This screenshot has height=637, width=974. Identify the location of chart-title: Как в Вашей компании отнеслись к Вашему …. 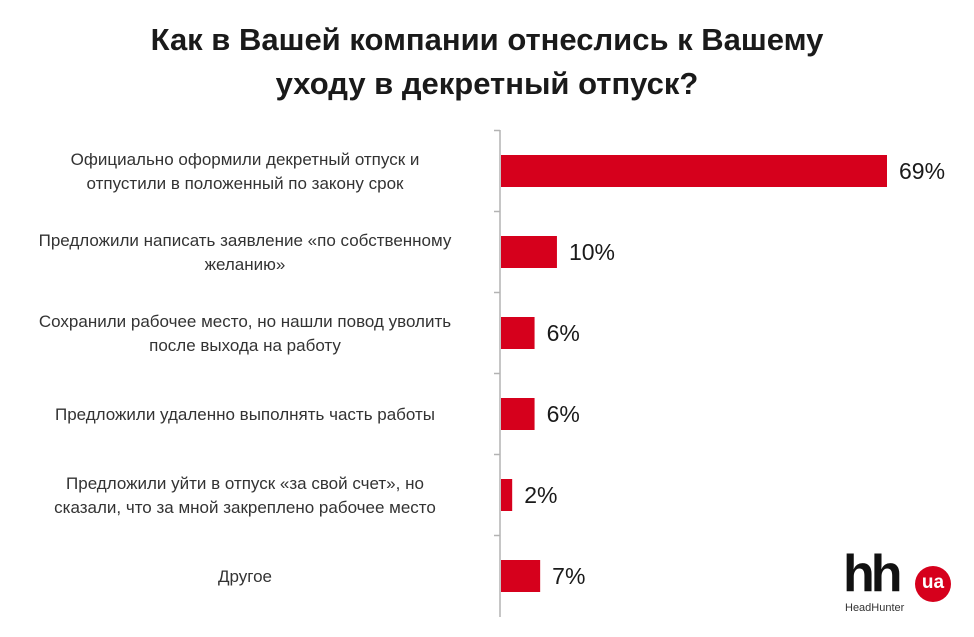
(487, 62).